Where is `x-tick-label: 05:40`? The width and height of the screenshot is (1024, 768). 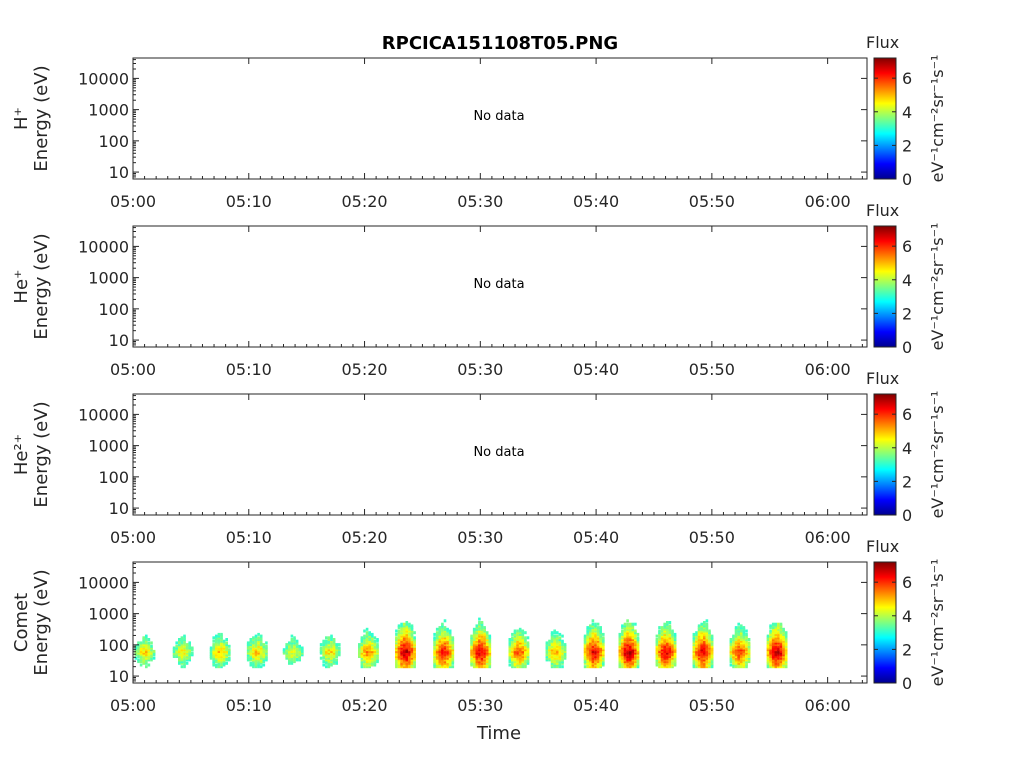
x-tick-label: 05:40 is located at coordinates (596, 537).